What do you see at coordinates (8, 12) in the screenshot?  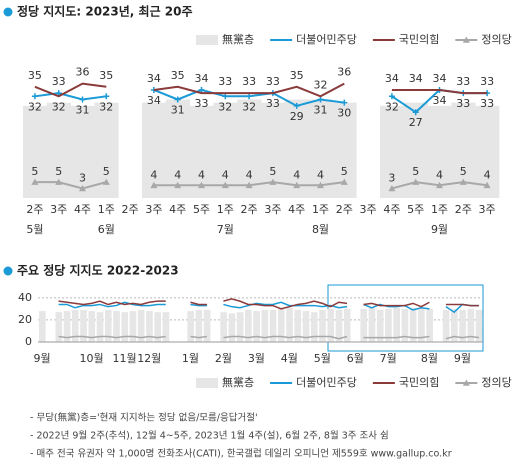 I see `title-bullet` at bounding box center [8, 12].